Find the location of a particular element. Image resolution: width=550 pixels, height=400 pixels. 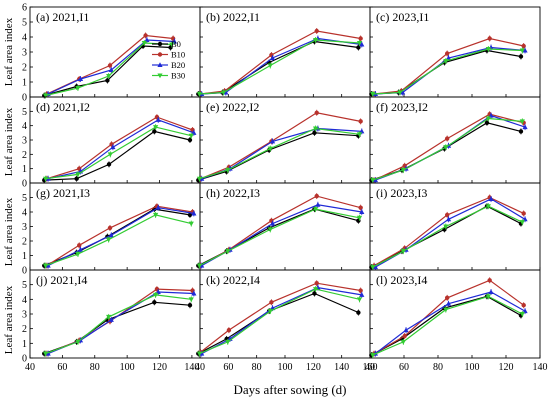

panel-j-series-b0 is located at coordinates (117, 328).